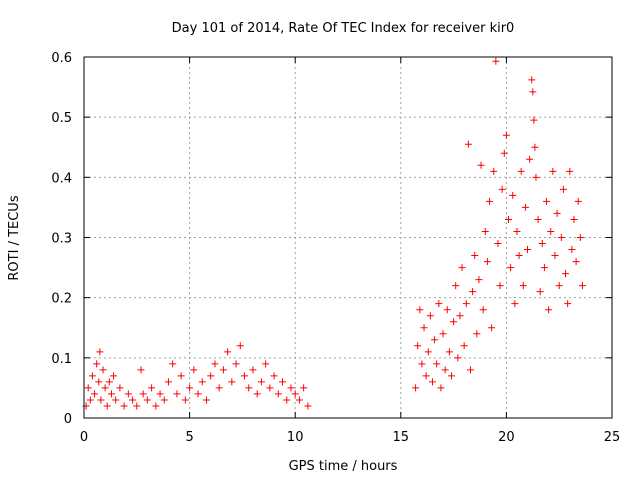  What do you see at coordinates (506, 437) in the screenshot?
I see `x-tick-label: 20` at bounding box center [506, 437].